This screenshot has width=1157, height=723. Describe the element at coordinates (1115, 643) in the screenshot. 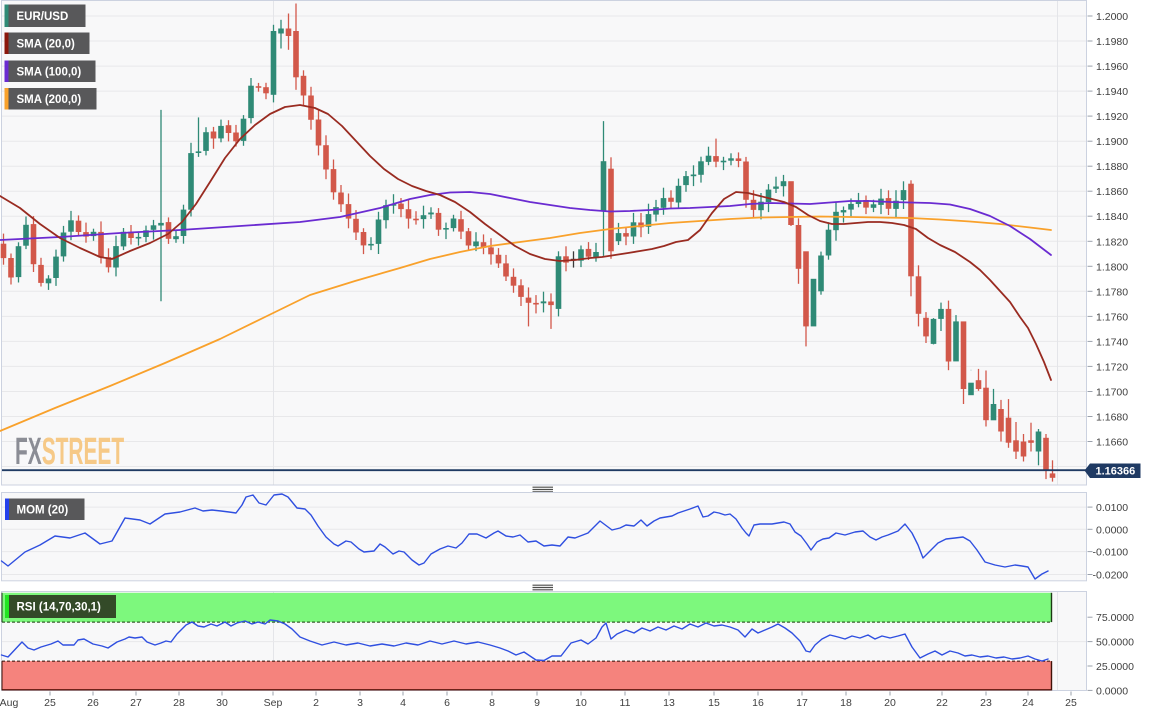

I see `svg-text: 50.0000` at that location.